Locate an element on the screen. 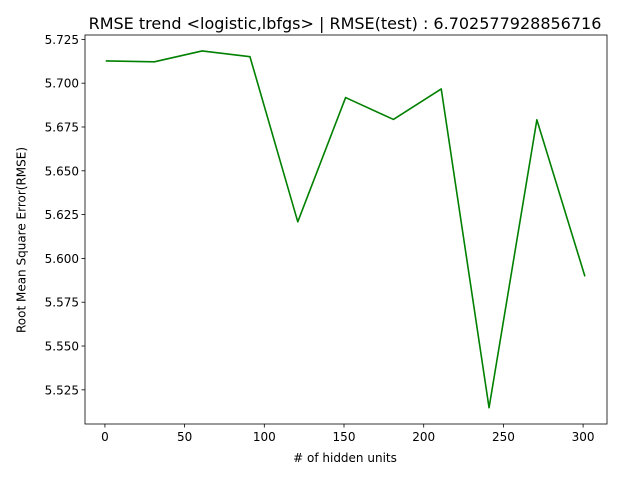 Image resolution: width=640 pixels, height=480 pixels. y-tick-label: 5.550 is located at coordinates (62, 347).